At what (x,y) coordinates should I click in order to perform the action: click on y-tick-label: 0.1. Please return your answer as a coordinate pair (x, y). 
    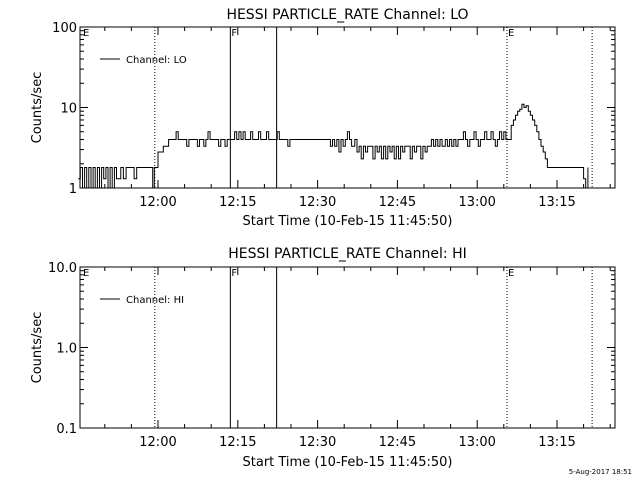
    Looking at the image, I should click on (66, 429).